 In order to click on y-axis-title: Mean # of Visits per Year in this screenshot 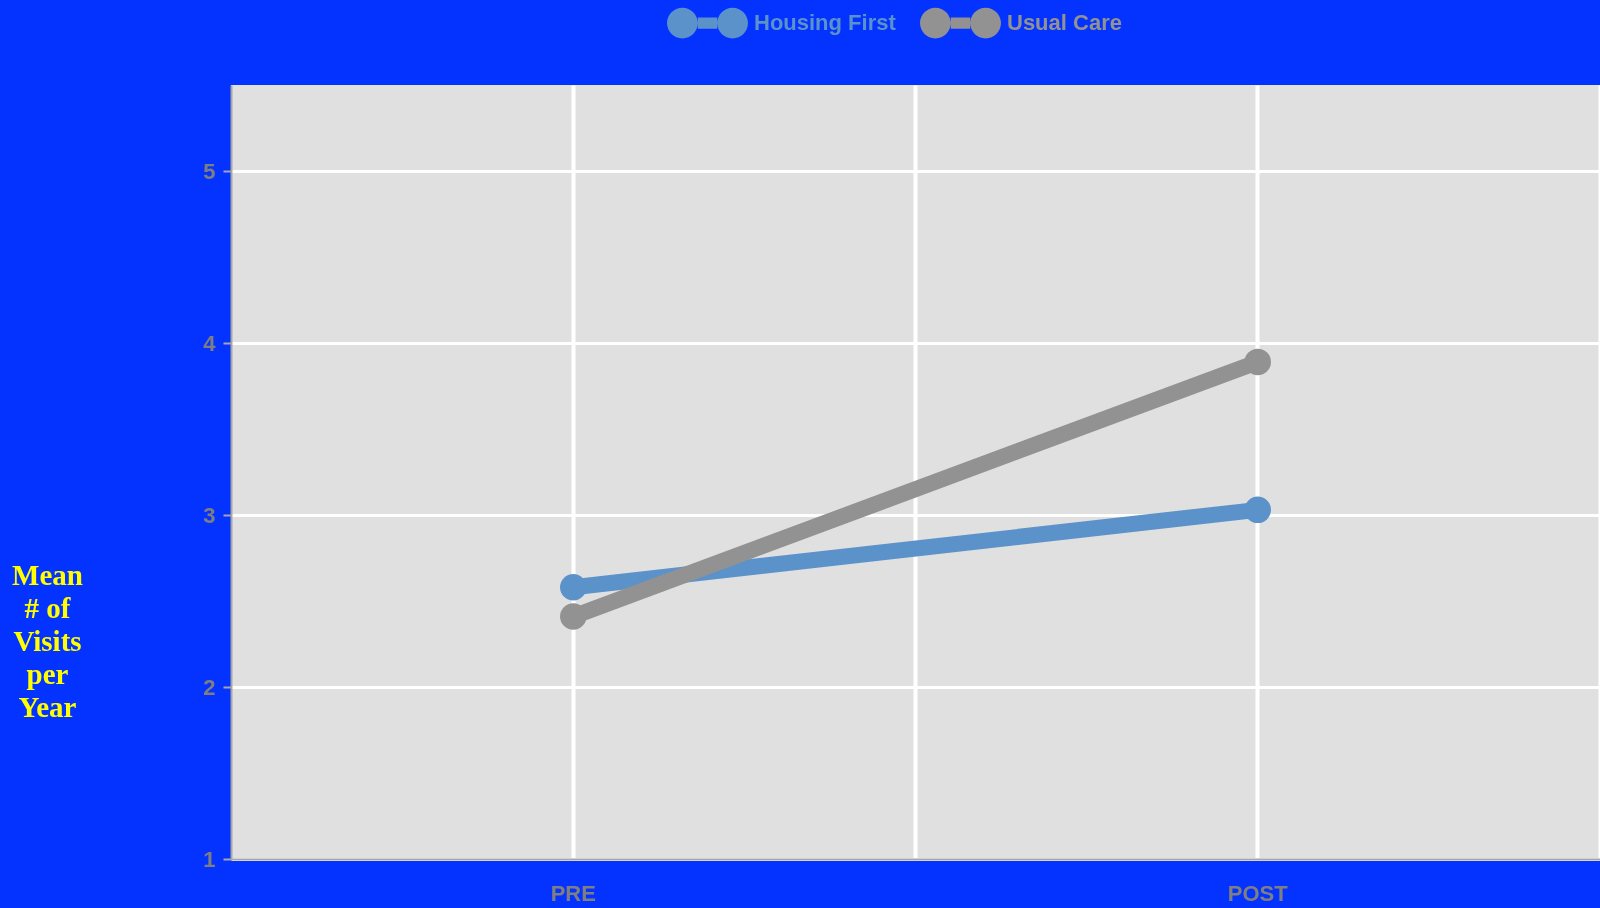, I will do `click(47, 640)`.